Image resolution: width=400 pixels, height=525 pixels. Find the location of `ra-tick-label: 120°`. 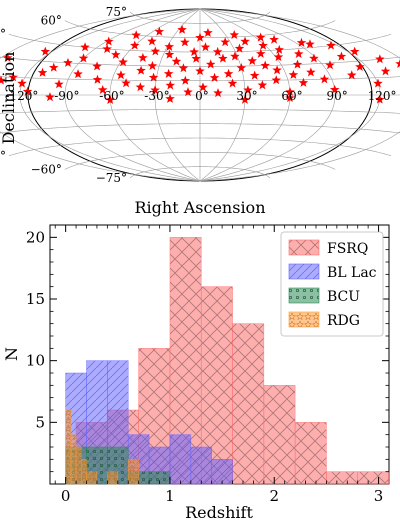

ra-tick-label: 120° is located at coordinates (382, 96).